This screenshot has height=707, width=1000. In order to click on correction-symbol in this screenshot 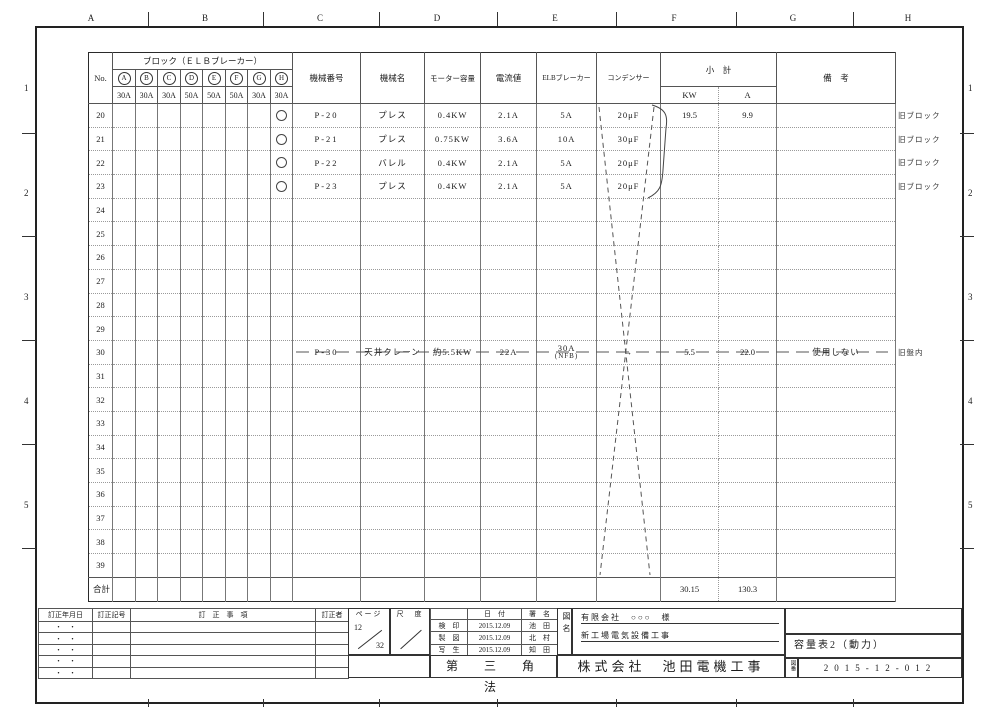, I will do `click(111, 627)`.